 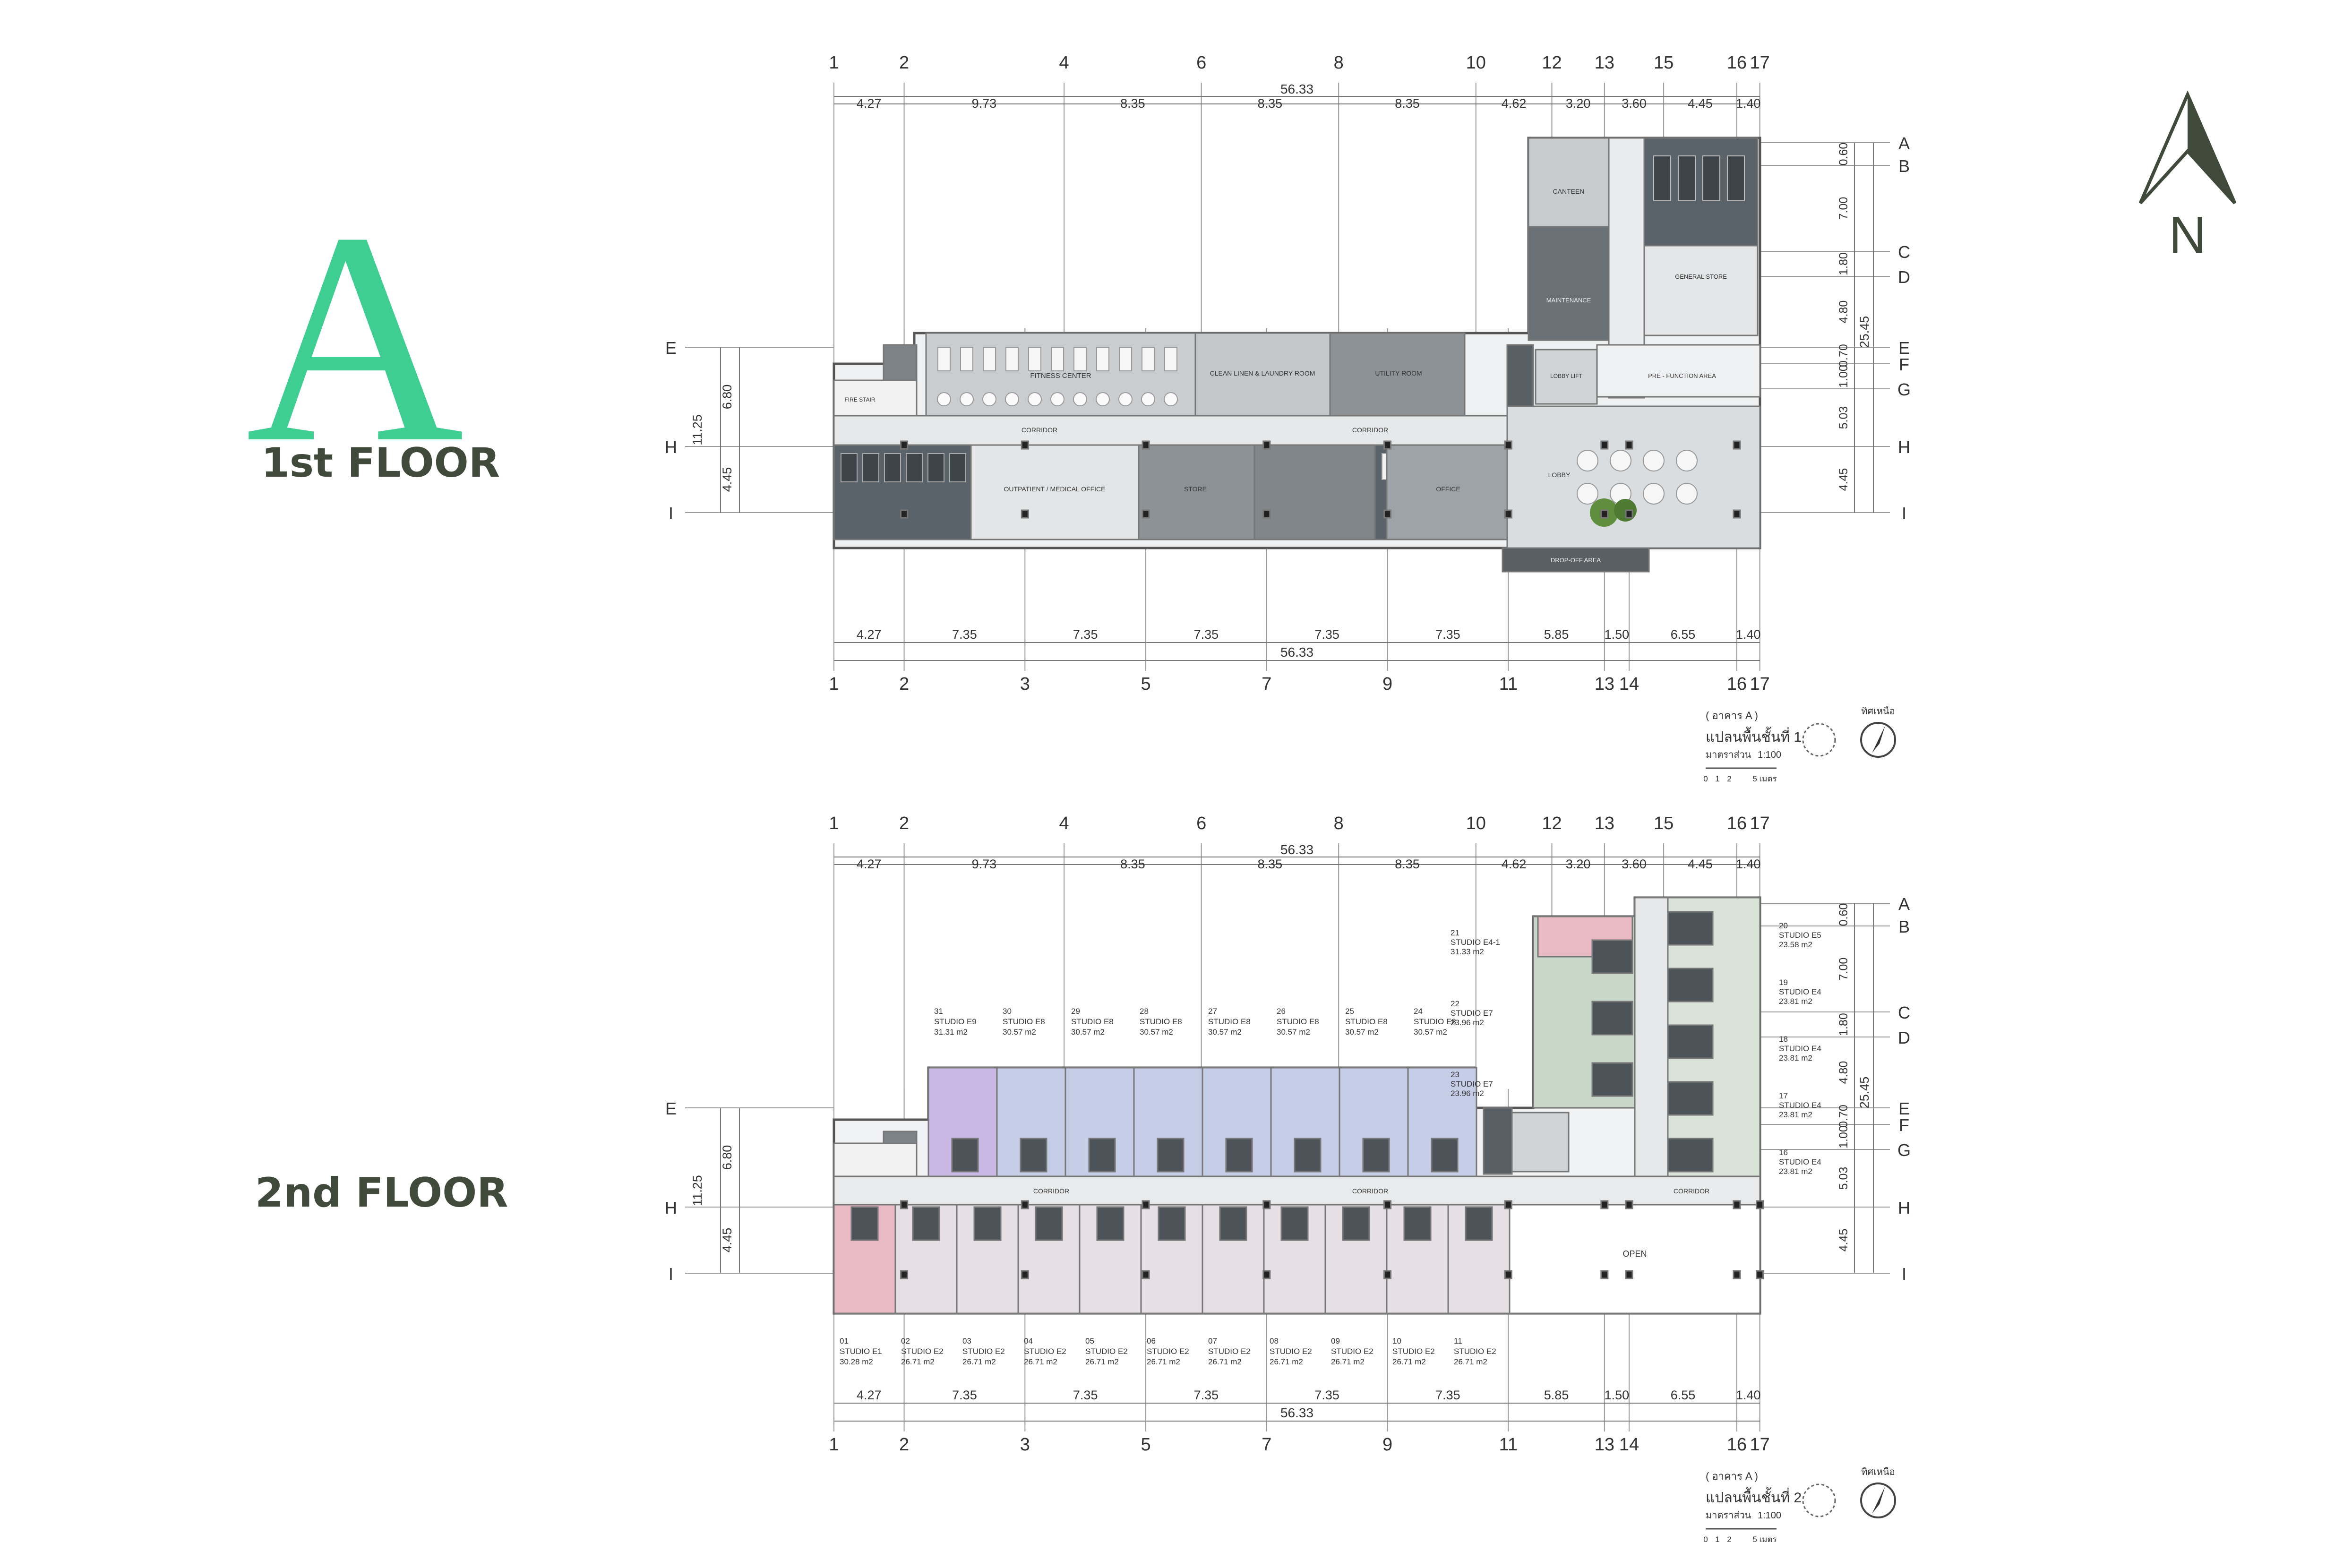 I want to click on grid-label-top: 16, so click(x=1737, y=63).